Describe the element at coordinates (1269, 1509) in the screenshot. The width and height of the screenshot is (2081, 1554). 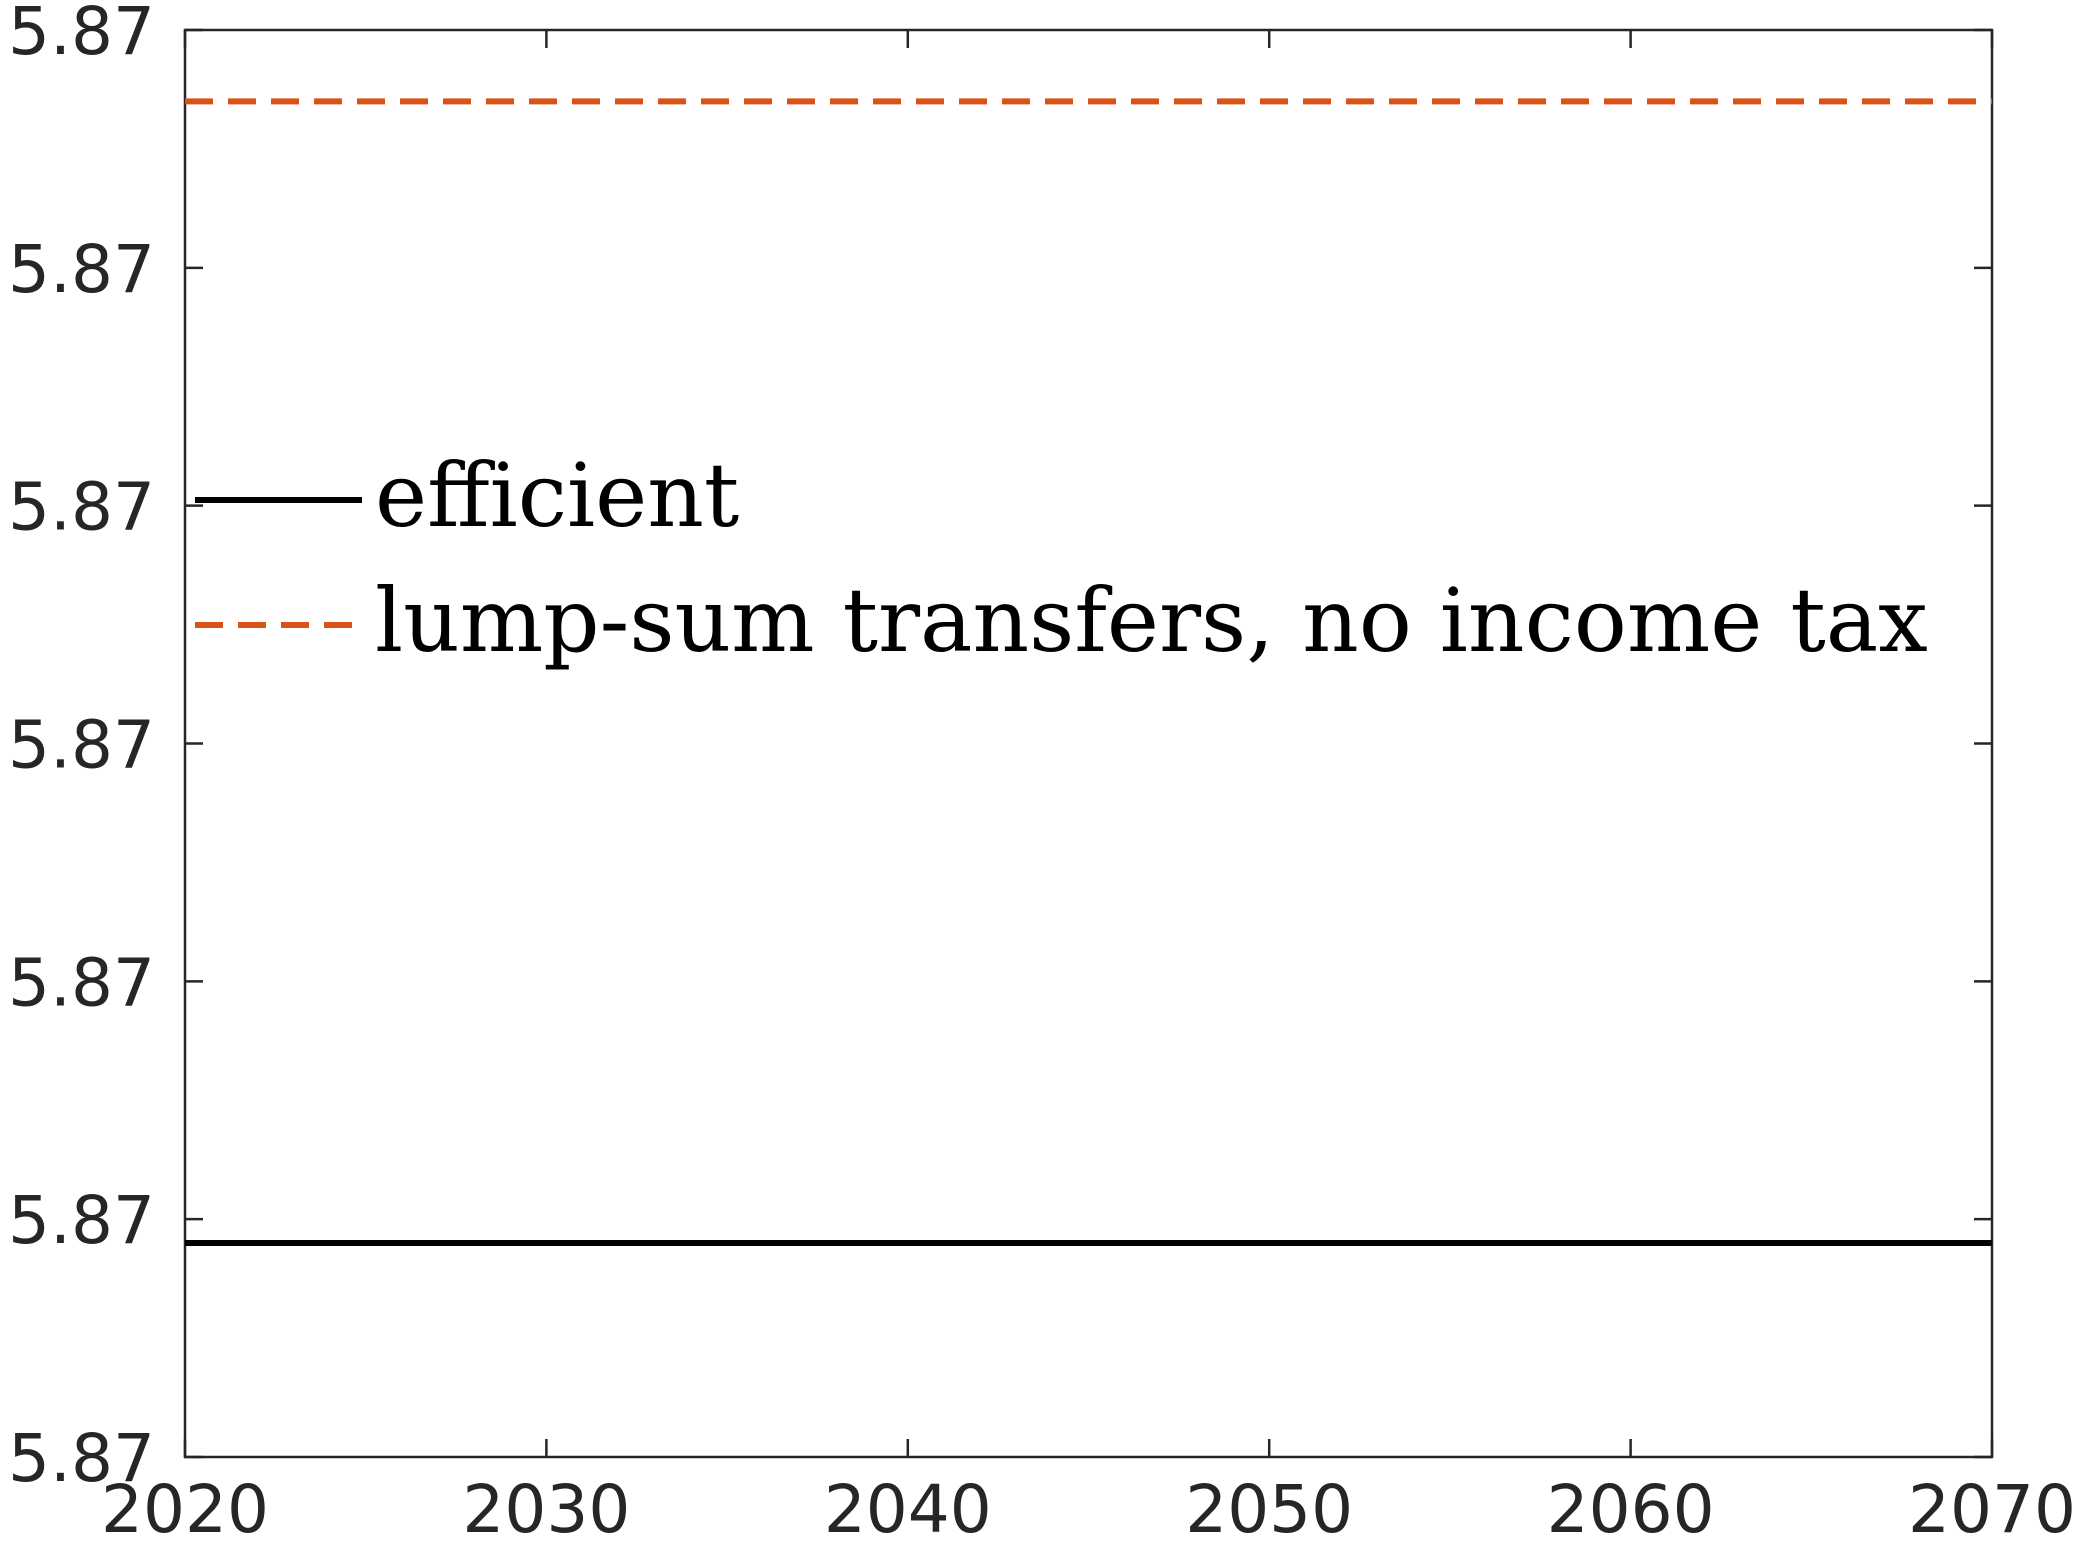
I see `x-tick-label: 2050` at that location.